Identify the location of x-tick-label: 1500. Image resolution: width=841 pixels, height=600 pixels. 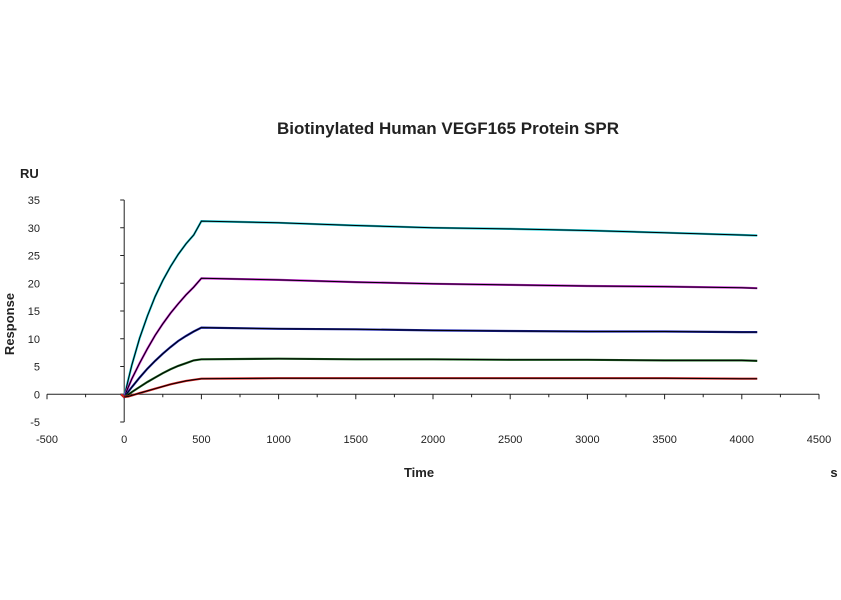
(356, 440).